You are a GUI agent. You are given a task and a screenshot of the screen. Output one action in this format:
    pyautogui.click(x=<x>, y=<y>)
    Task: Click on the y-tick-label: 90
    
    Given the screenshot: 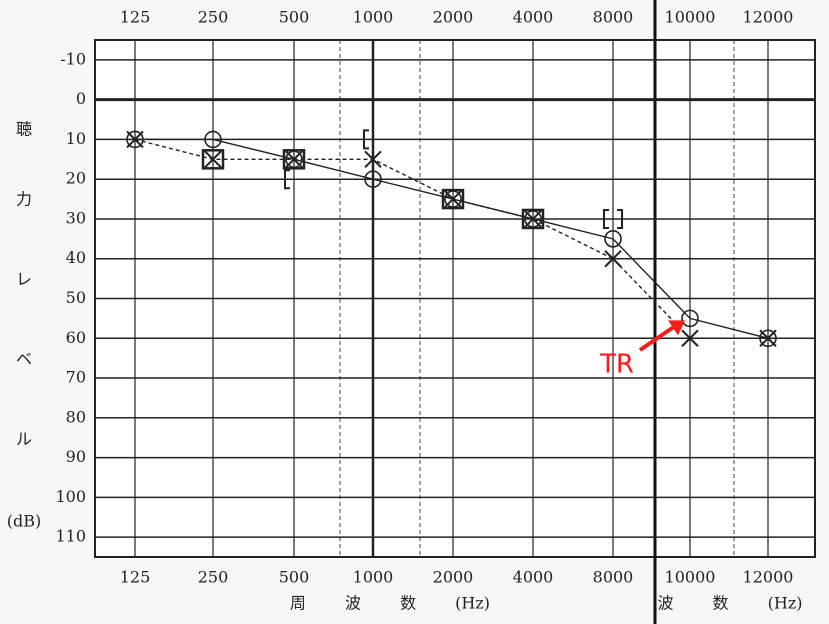 What is the action you would take?
    pyautogui.click(x=76, y=456)
    